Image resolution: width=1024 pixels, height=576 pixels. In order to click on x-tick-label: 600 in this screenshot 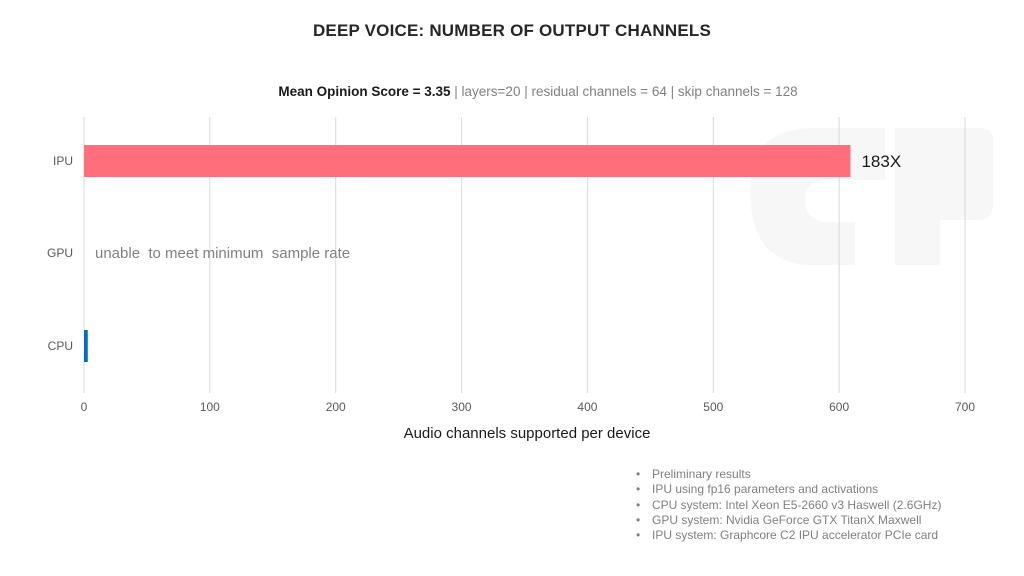, I will do `click(839, 407)`.